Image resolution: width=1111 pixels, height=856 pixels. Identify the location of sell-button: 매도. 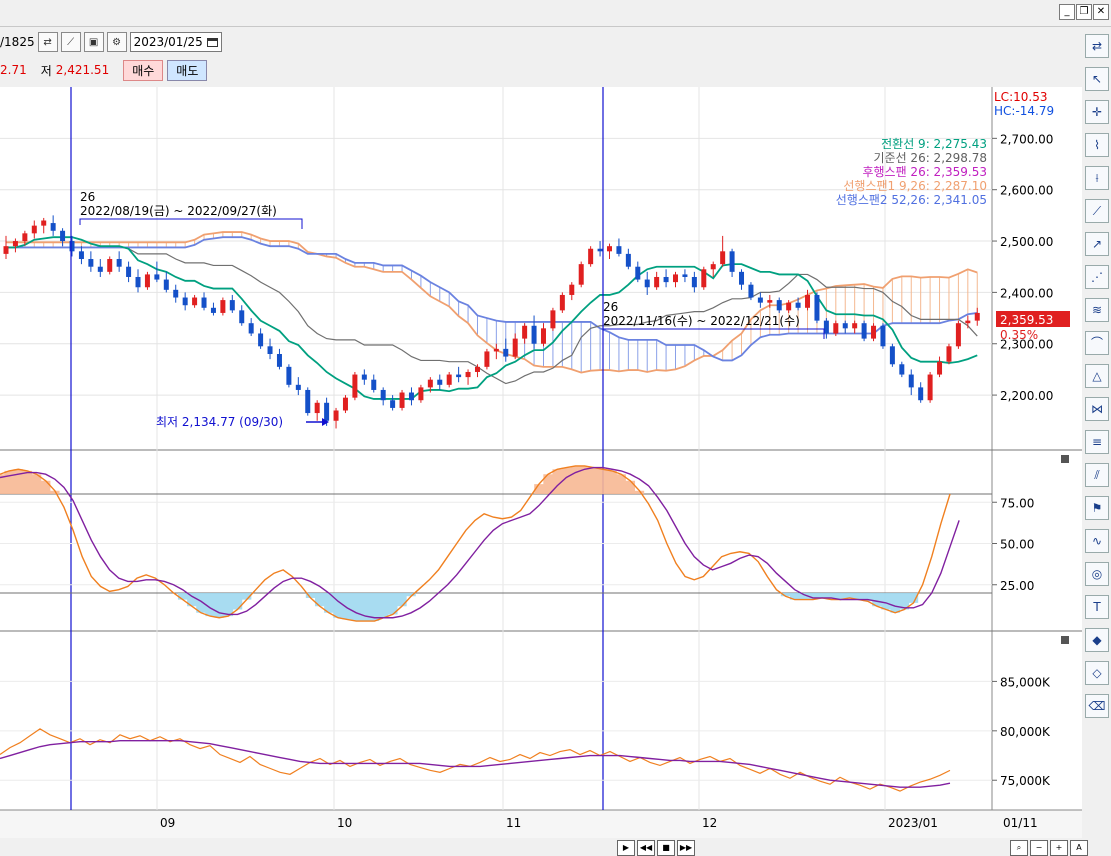
(187, 70).